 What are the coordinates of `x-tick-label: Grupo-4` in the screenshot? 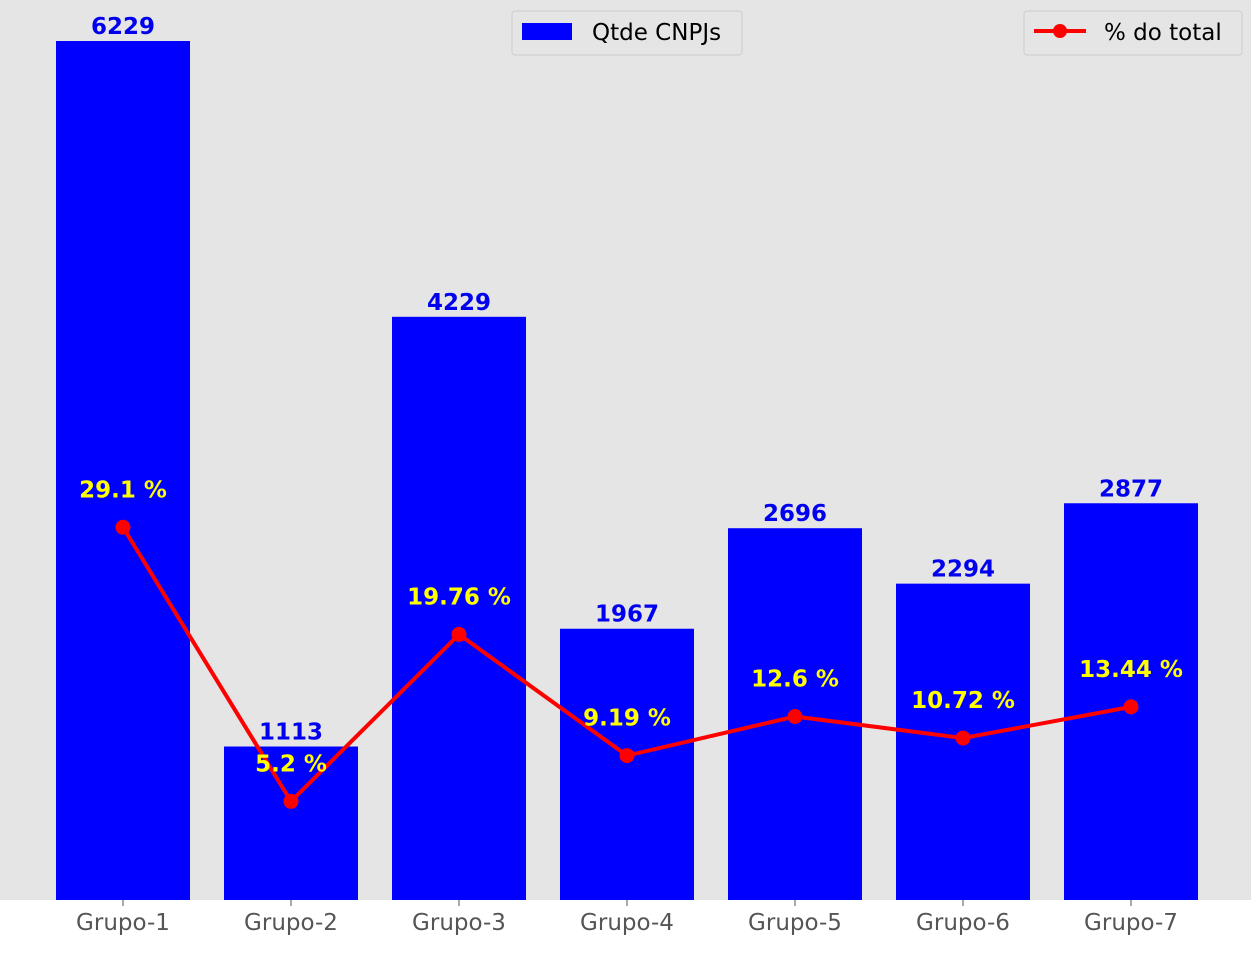 It's located at (627, 923).